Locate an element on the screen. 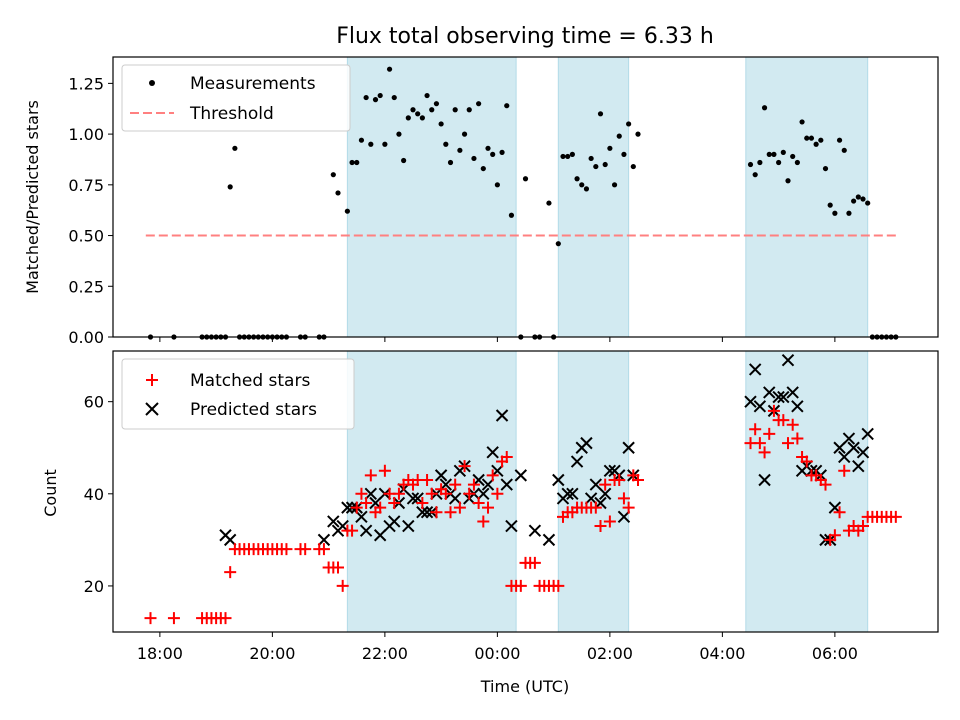  y-tick-label: 60 is located at coordinates (94, 402).